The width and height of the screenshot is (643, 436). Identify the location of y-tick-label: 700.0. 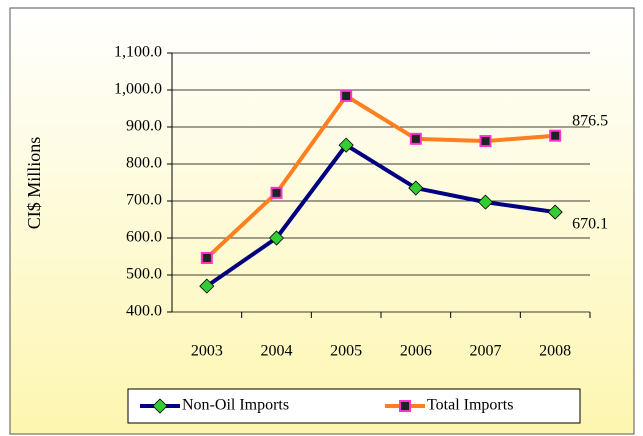
(144, 200).